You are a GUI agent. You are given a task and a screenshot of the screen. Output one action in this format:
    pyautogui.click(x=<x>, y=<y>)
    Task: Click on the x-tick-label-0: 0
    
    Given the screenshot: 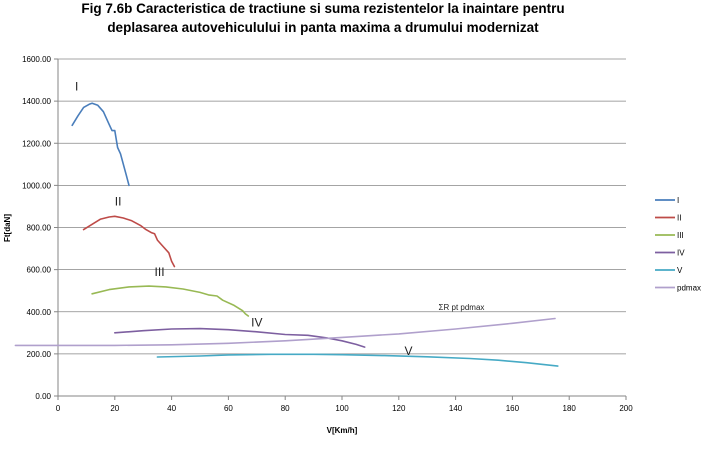 What is the action you would take?
    pyautogui.click(x=58, y=408)
    